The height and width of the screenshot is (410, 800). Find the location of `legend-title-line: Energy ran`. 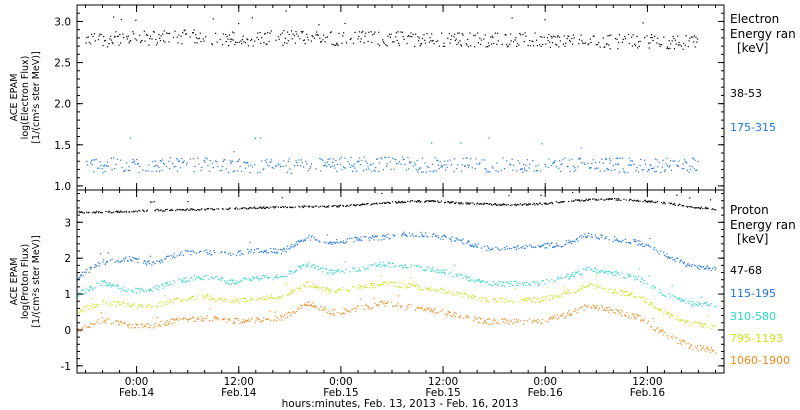

legend-title-line: Energy ran is located at coordinates (763, 34).